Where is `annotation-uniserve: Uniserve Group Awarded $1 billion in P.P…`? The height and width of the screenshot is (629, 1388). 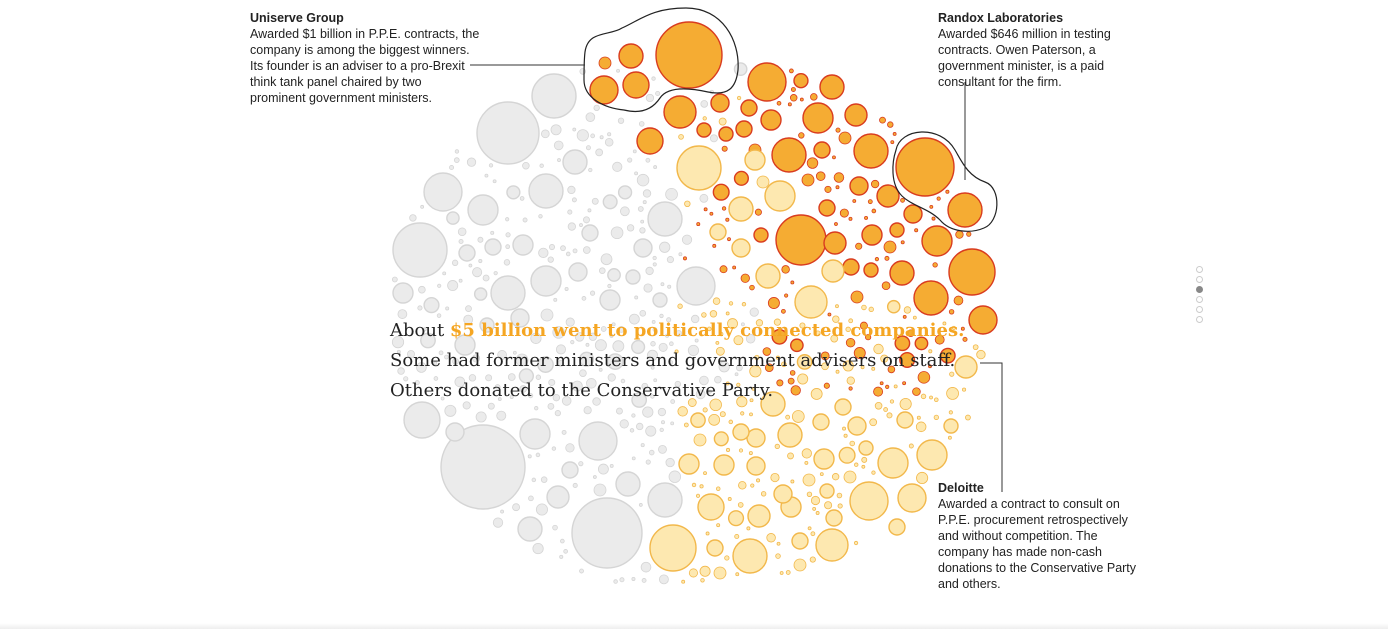
annotation-uniserve: Uniserve Group Awarded $1 billion in P.P… is located at coordinates (365, 58).